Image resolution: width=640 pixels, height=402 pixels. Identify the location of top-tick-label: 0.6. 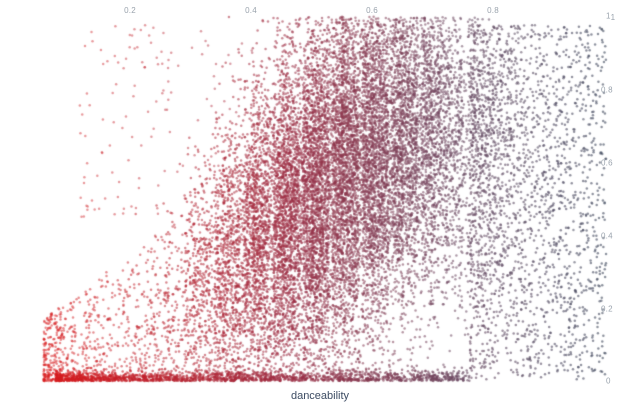
(372, 10).